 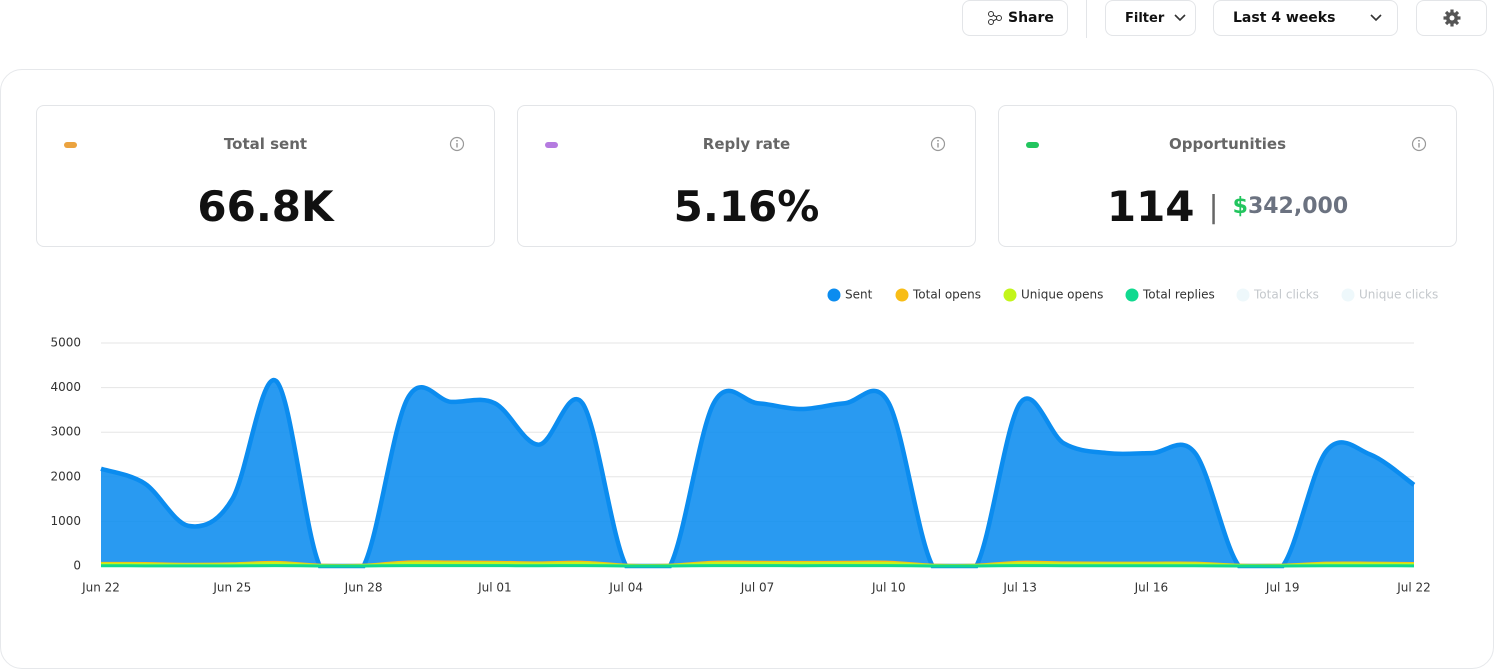 What do you see at coordinates (77, 566) in the screenshot?
I see `y-tick-label: 0` at bounding box center [77, 566].